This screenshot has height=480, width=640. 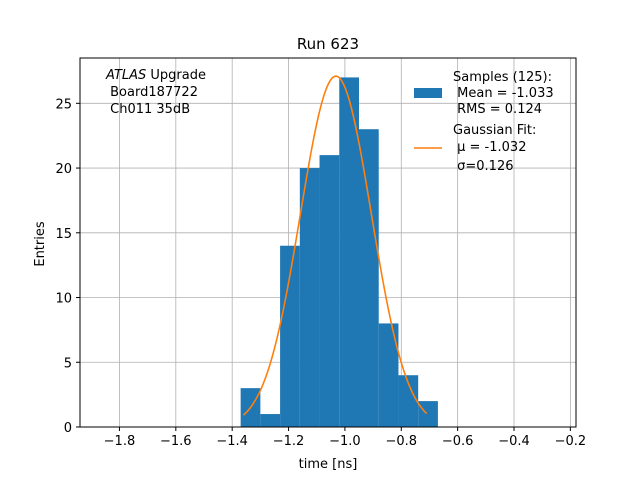 I want to click on atlas-label: ATLAS, so click(x=125, y=75).